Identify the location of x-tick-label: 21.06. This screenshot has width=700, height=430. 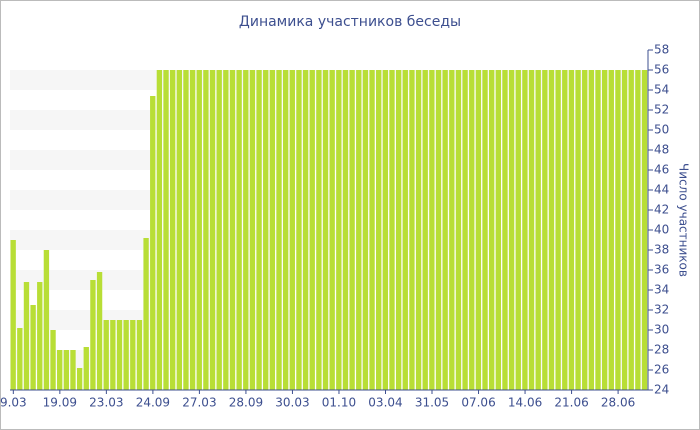
(571, 403).